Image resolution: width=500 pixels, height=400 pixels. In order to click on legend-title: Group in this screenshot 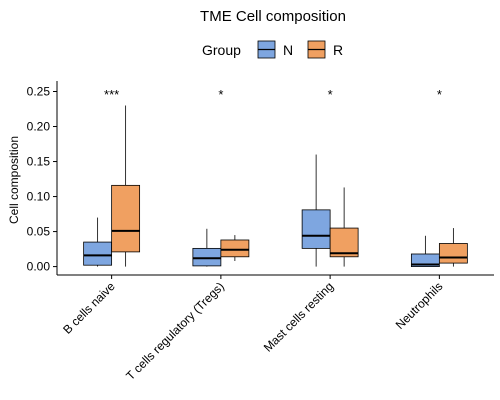, I will do `click(221, 50)`.